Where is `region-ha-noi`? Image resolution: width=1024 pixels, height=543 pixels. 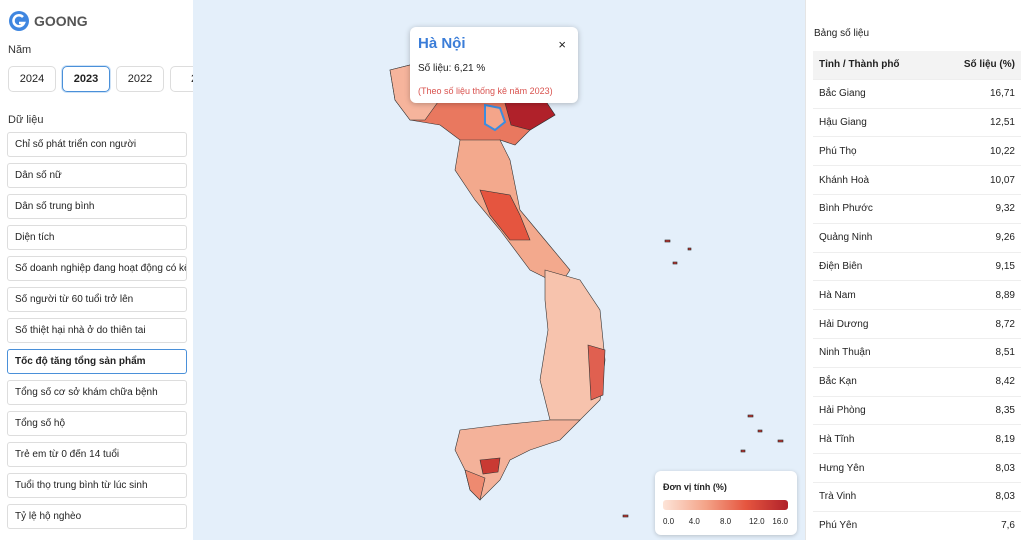
region-ha-noi is located at coordinates (495, 117).